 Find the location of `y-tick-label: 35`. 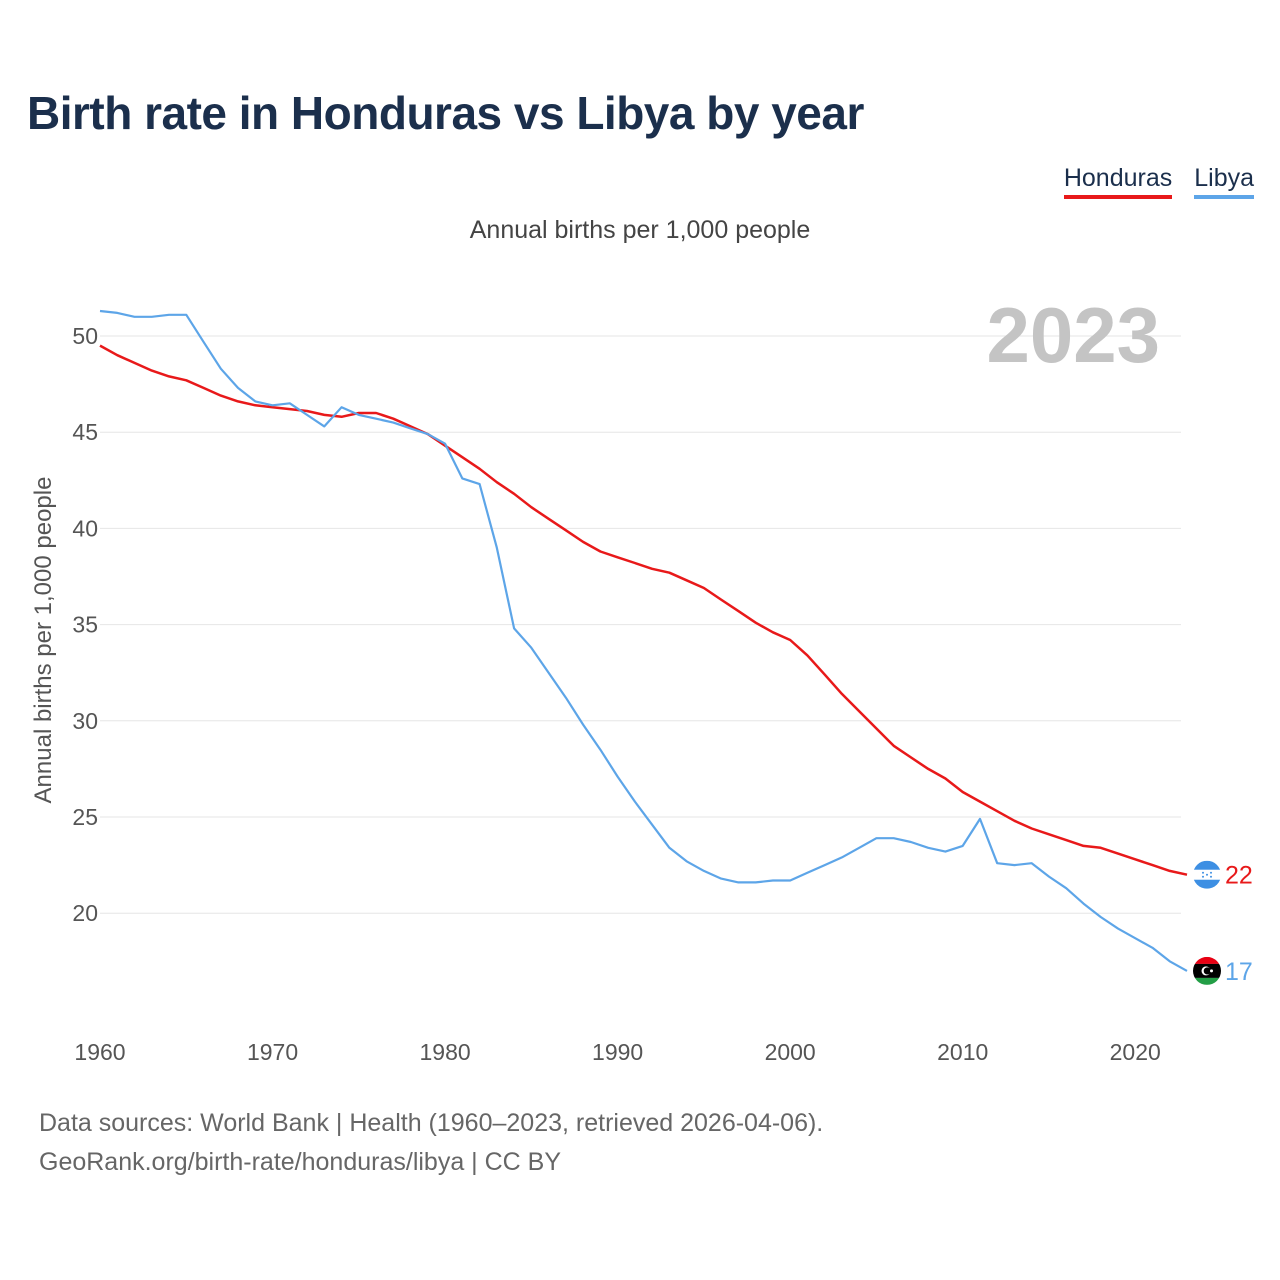

y-tick-label: 35 is located at coordinates (85, 625).